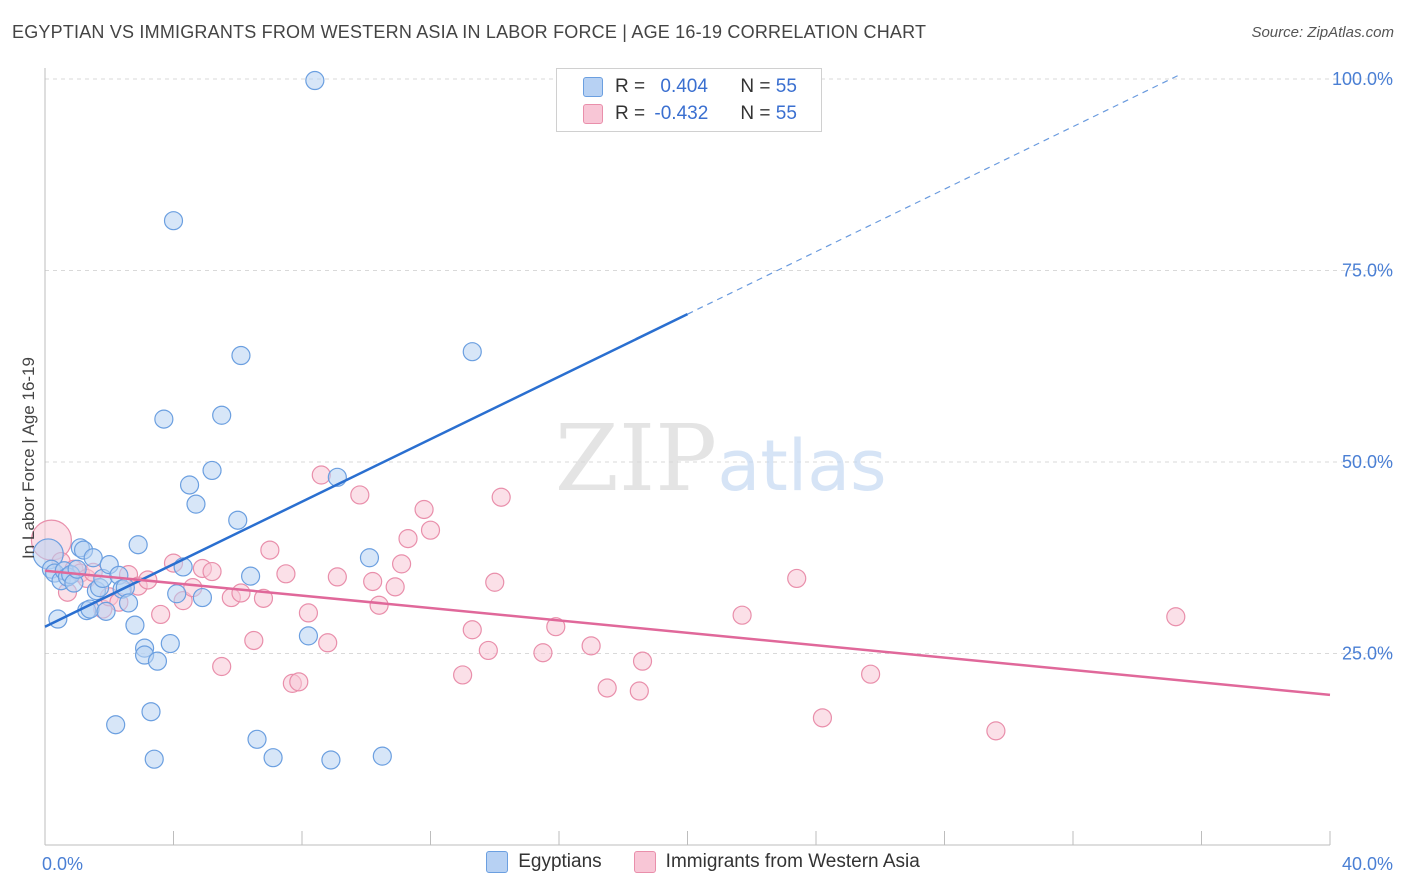  I want to click on legend-swatch-immigrants, so click(644, 862).